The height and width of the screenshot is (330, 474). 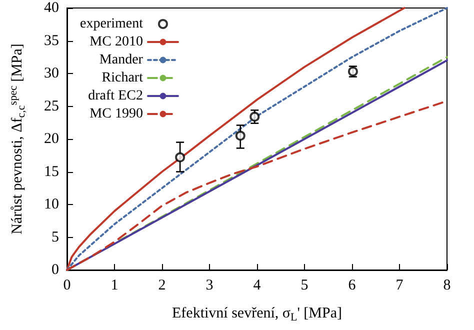 What do you see at coordinates (447, 286) in the screenshot?
I see `x-tick-label: 8` at bounding box center [447, 286].